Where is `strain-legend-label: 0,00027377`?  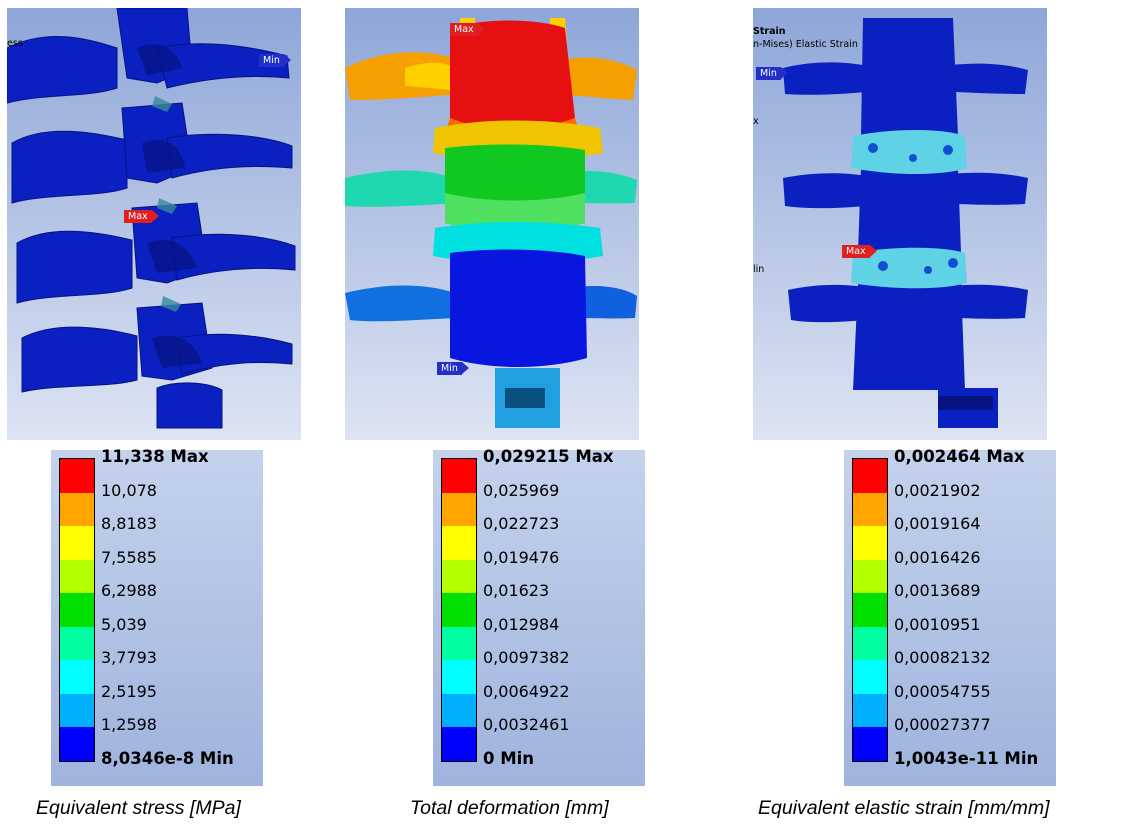
strain-legend-label: 0,00027377 is located at coordinates (942, 724).